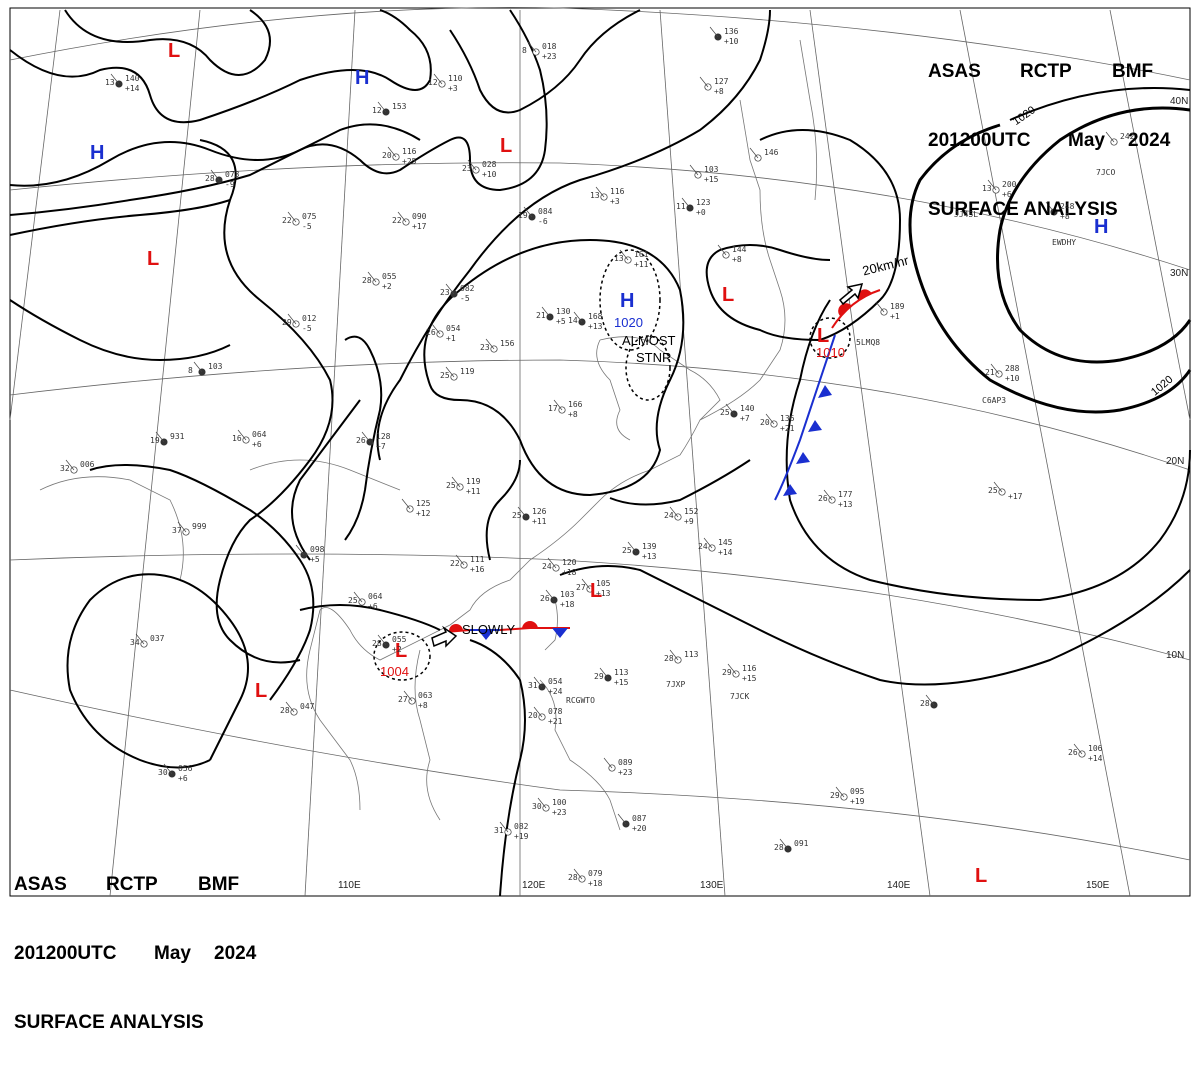 The height and width of the screenshot is (1080, 1200). Describe the element at coordinates (987, 188) in the screenshot. I see `station-temperature: 13` at that location.